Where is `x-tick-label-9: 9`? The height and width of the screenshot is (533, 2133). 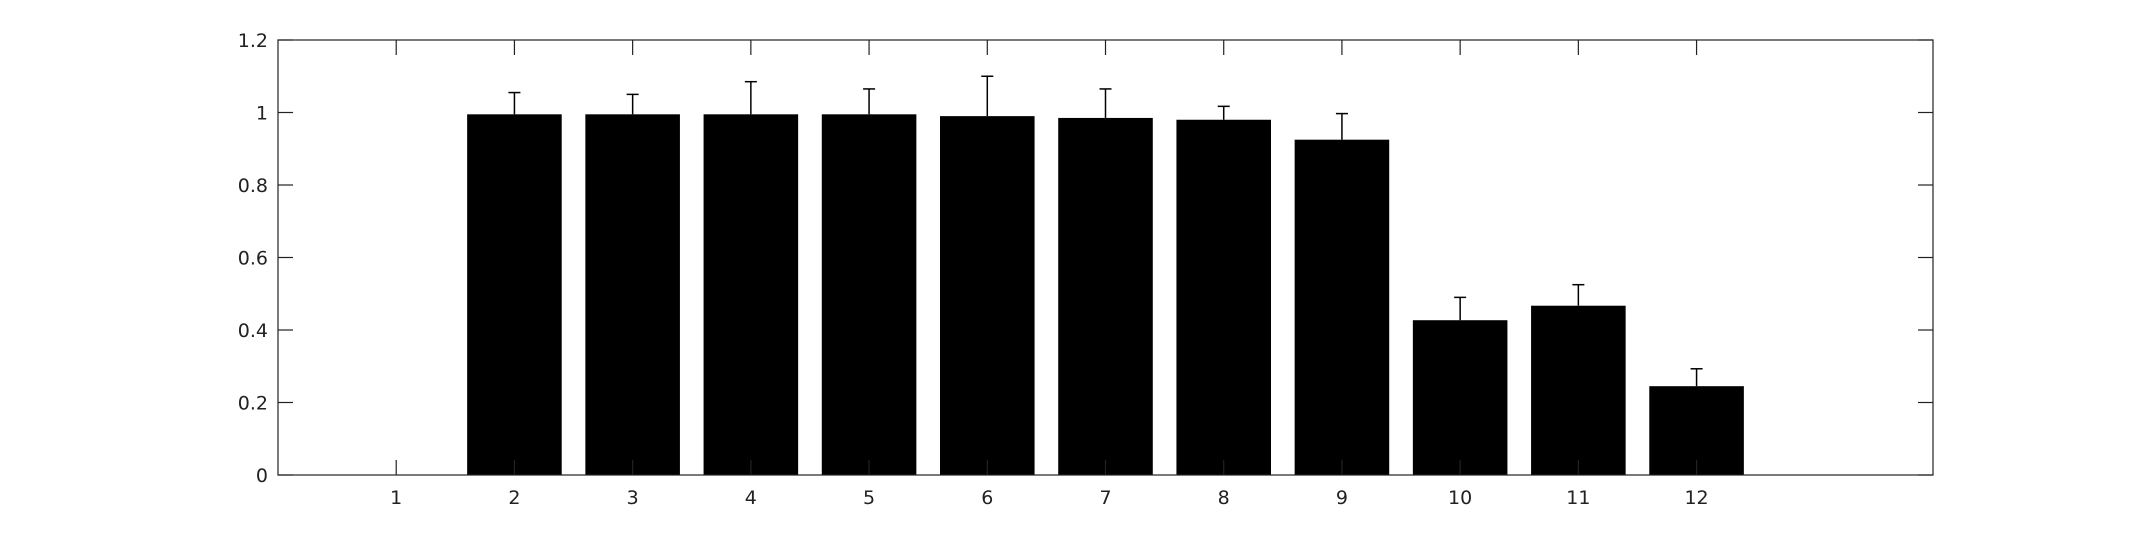 x-tick-label-9: 9 is located at coordinates (1342, 498).